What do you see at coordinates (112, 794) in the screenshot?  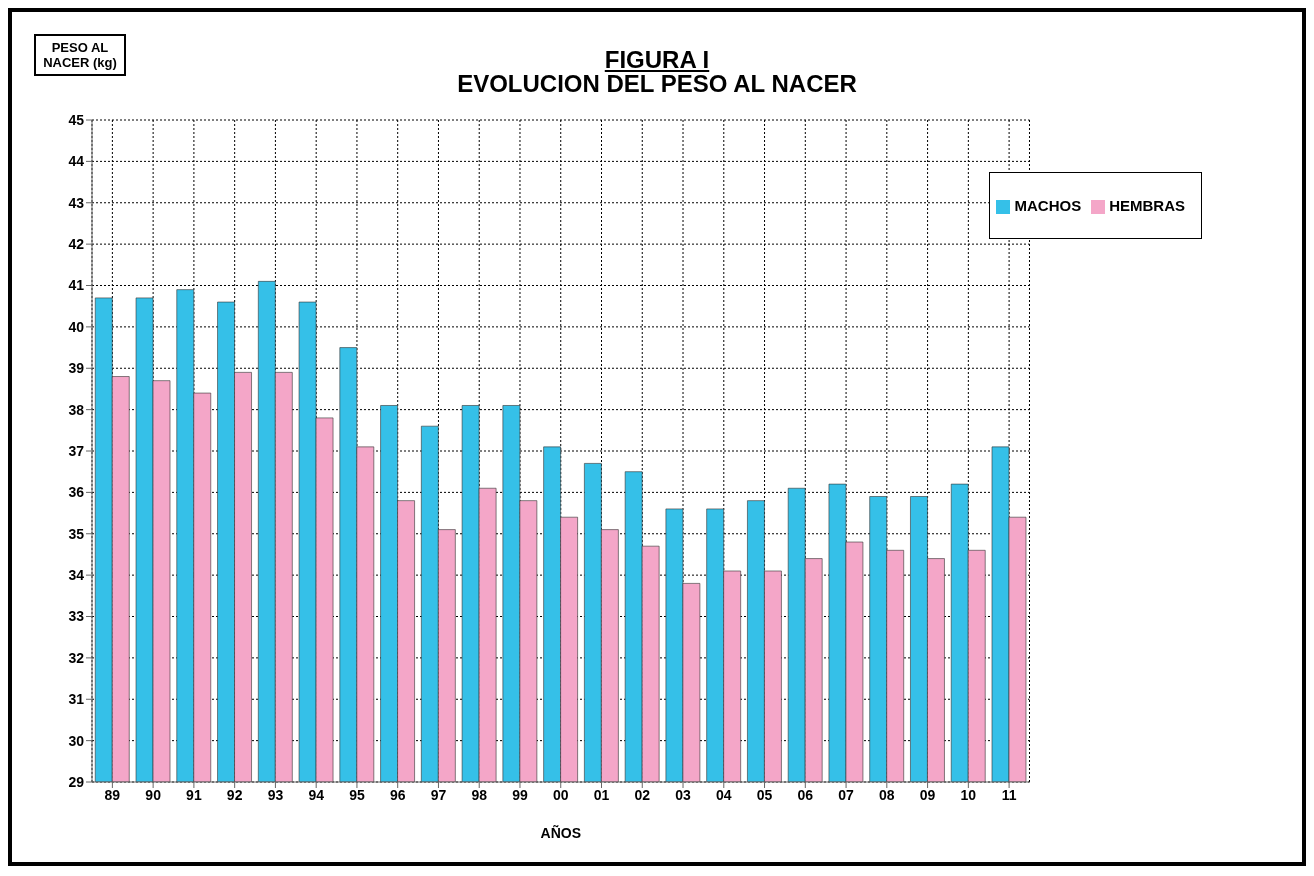 I see `x-tick-label: 89` at bounding box center [112, 794].